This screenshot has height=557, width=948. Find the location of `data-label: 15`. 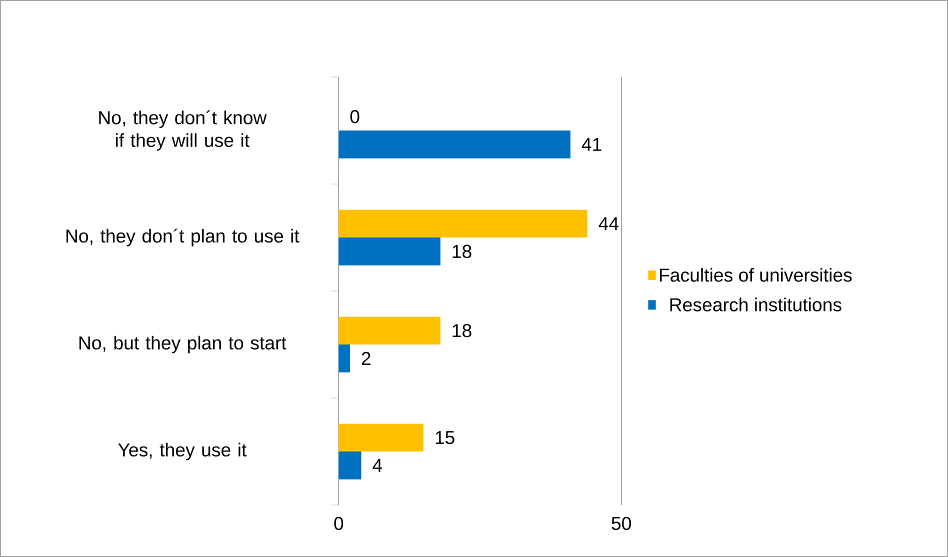

data-label: 15 is located at coordinates (445, 437).